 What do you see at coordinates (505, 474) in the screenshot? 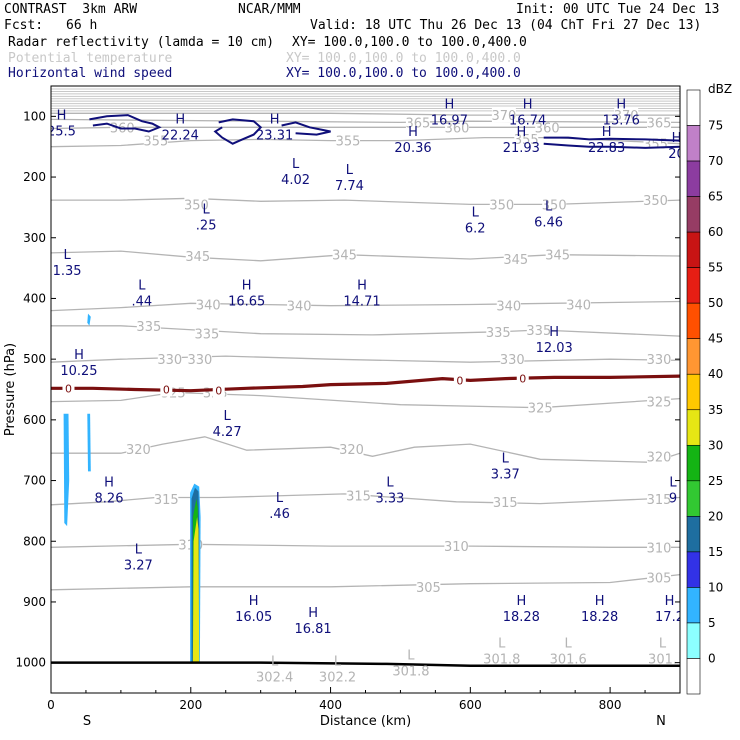
I see `wind-extremum-value: 3.37` at bounding box center [505, 474].